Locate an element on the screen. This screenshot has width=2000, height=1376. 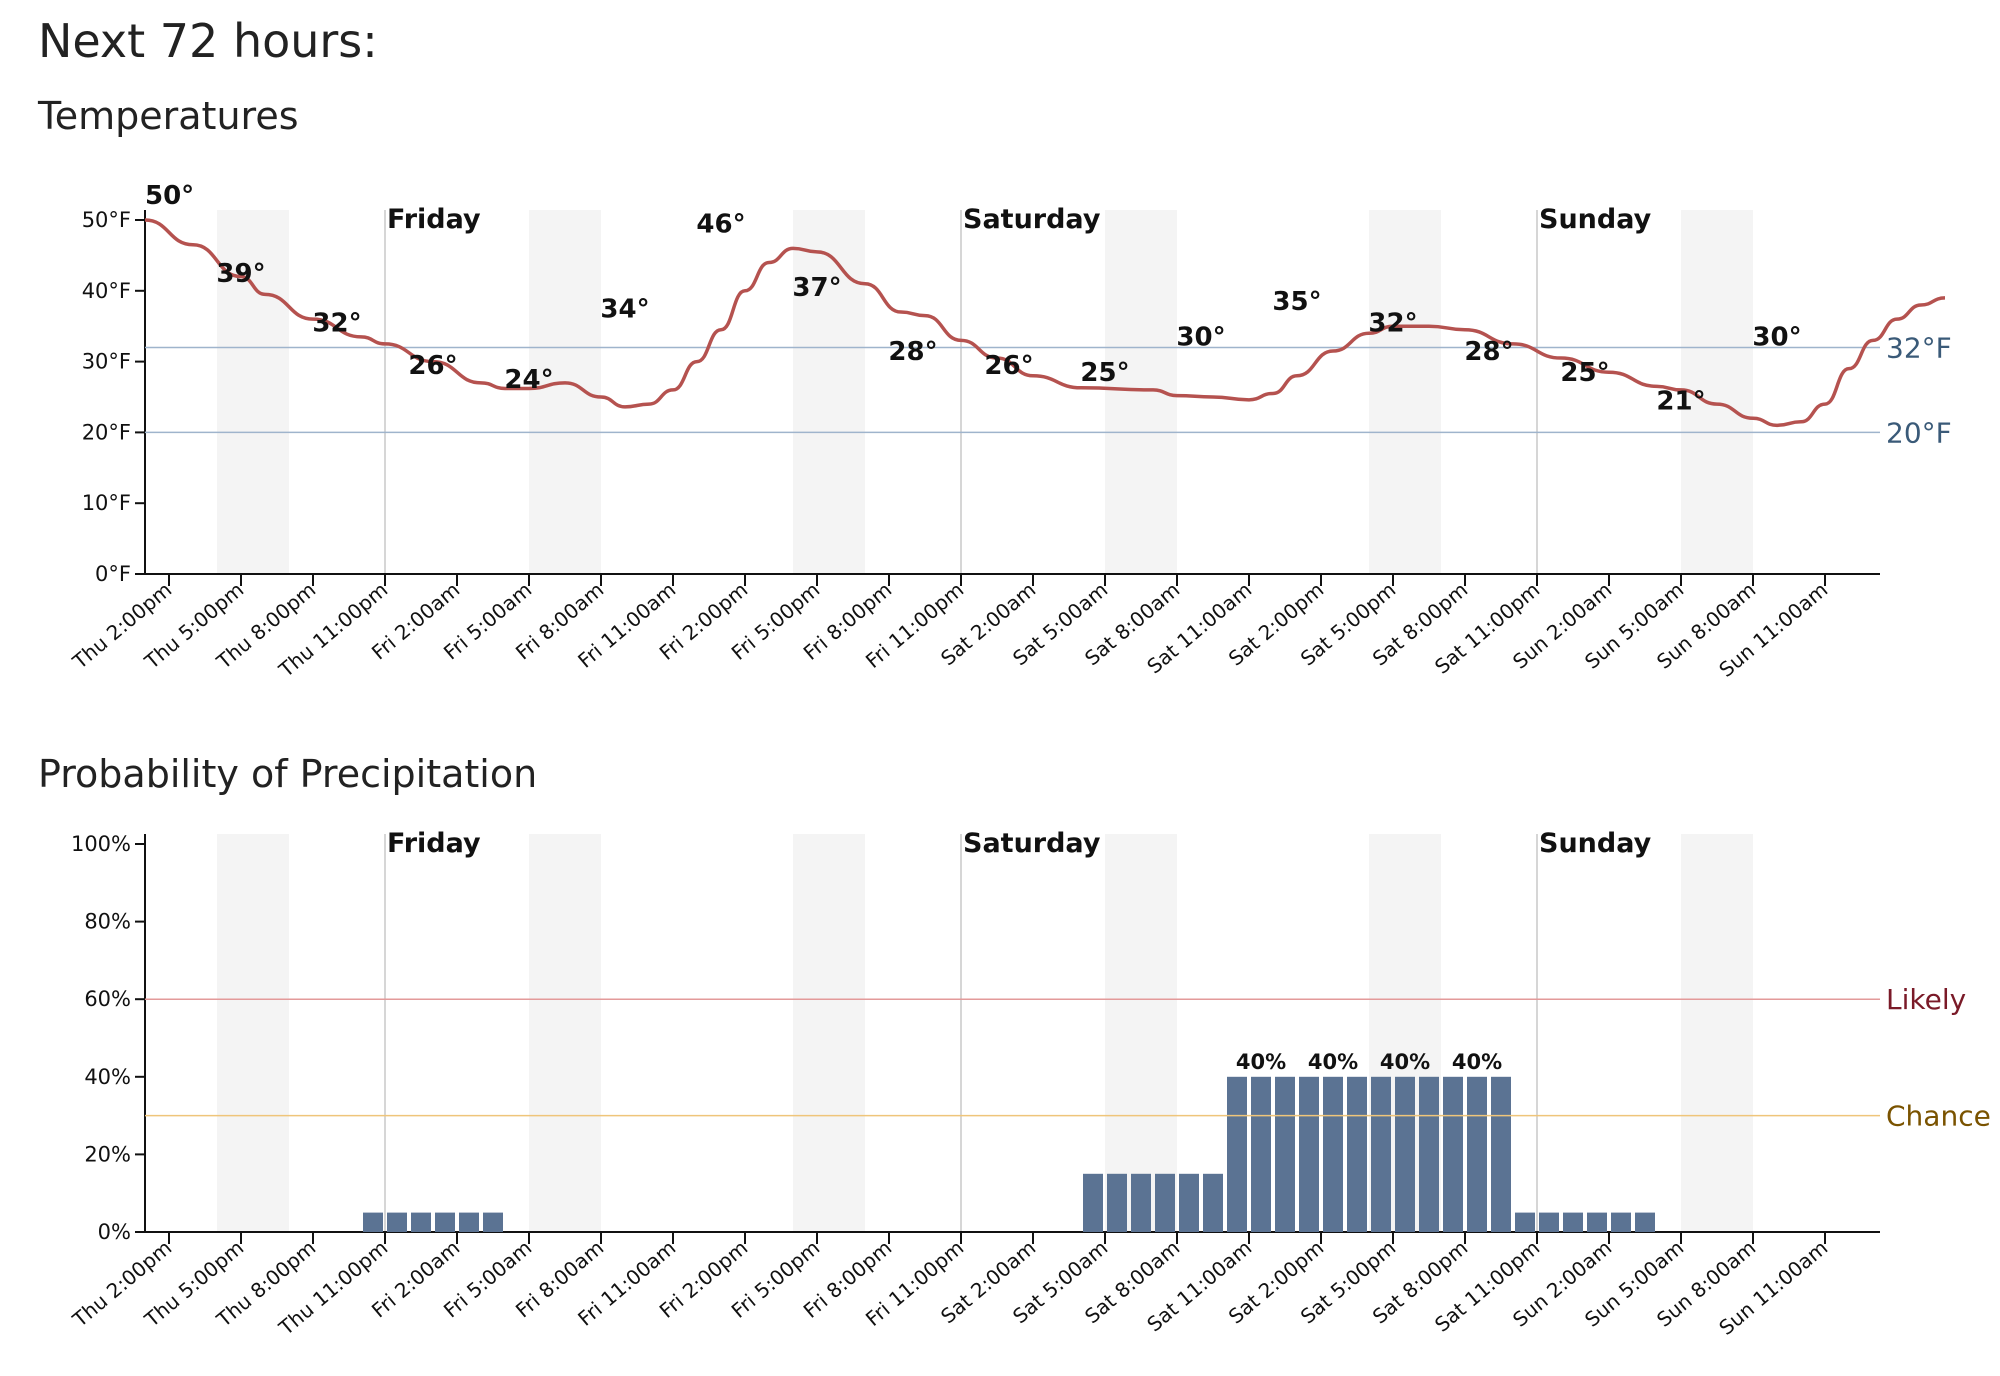
y-tick-label: 40% is located at coordinates (107, 1077).